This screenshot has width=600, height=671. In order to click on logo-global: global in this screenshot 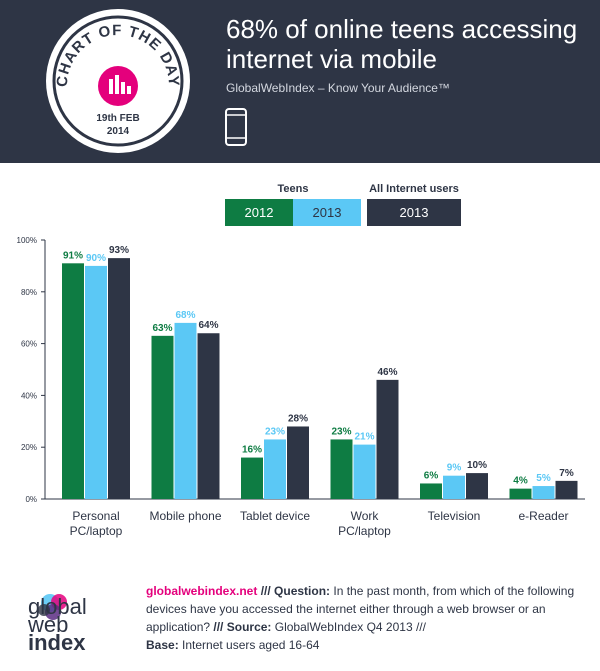, I will do `click(57, 606)`.